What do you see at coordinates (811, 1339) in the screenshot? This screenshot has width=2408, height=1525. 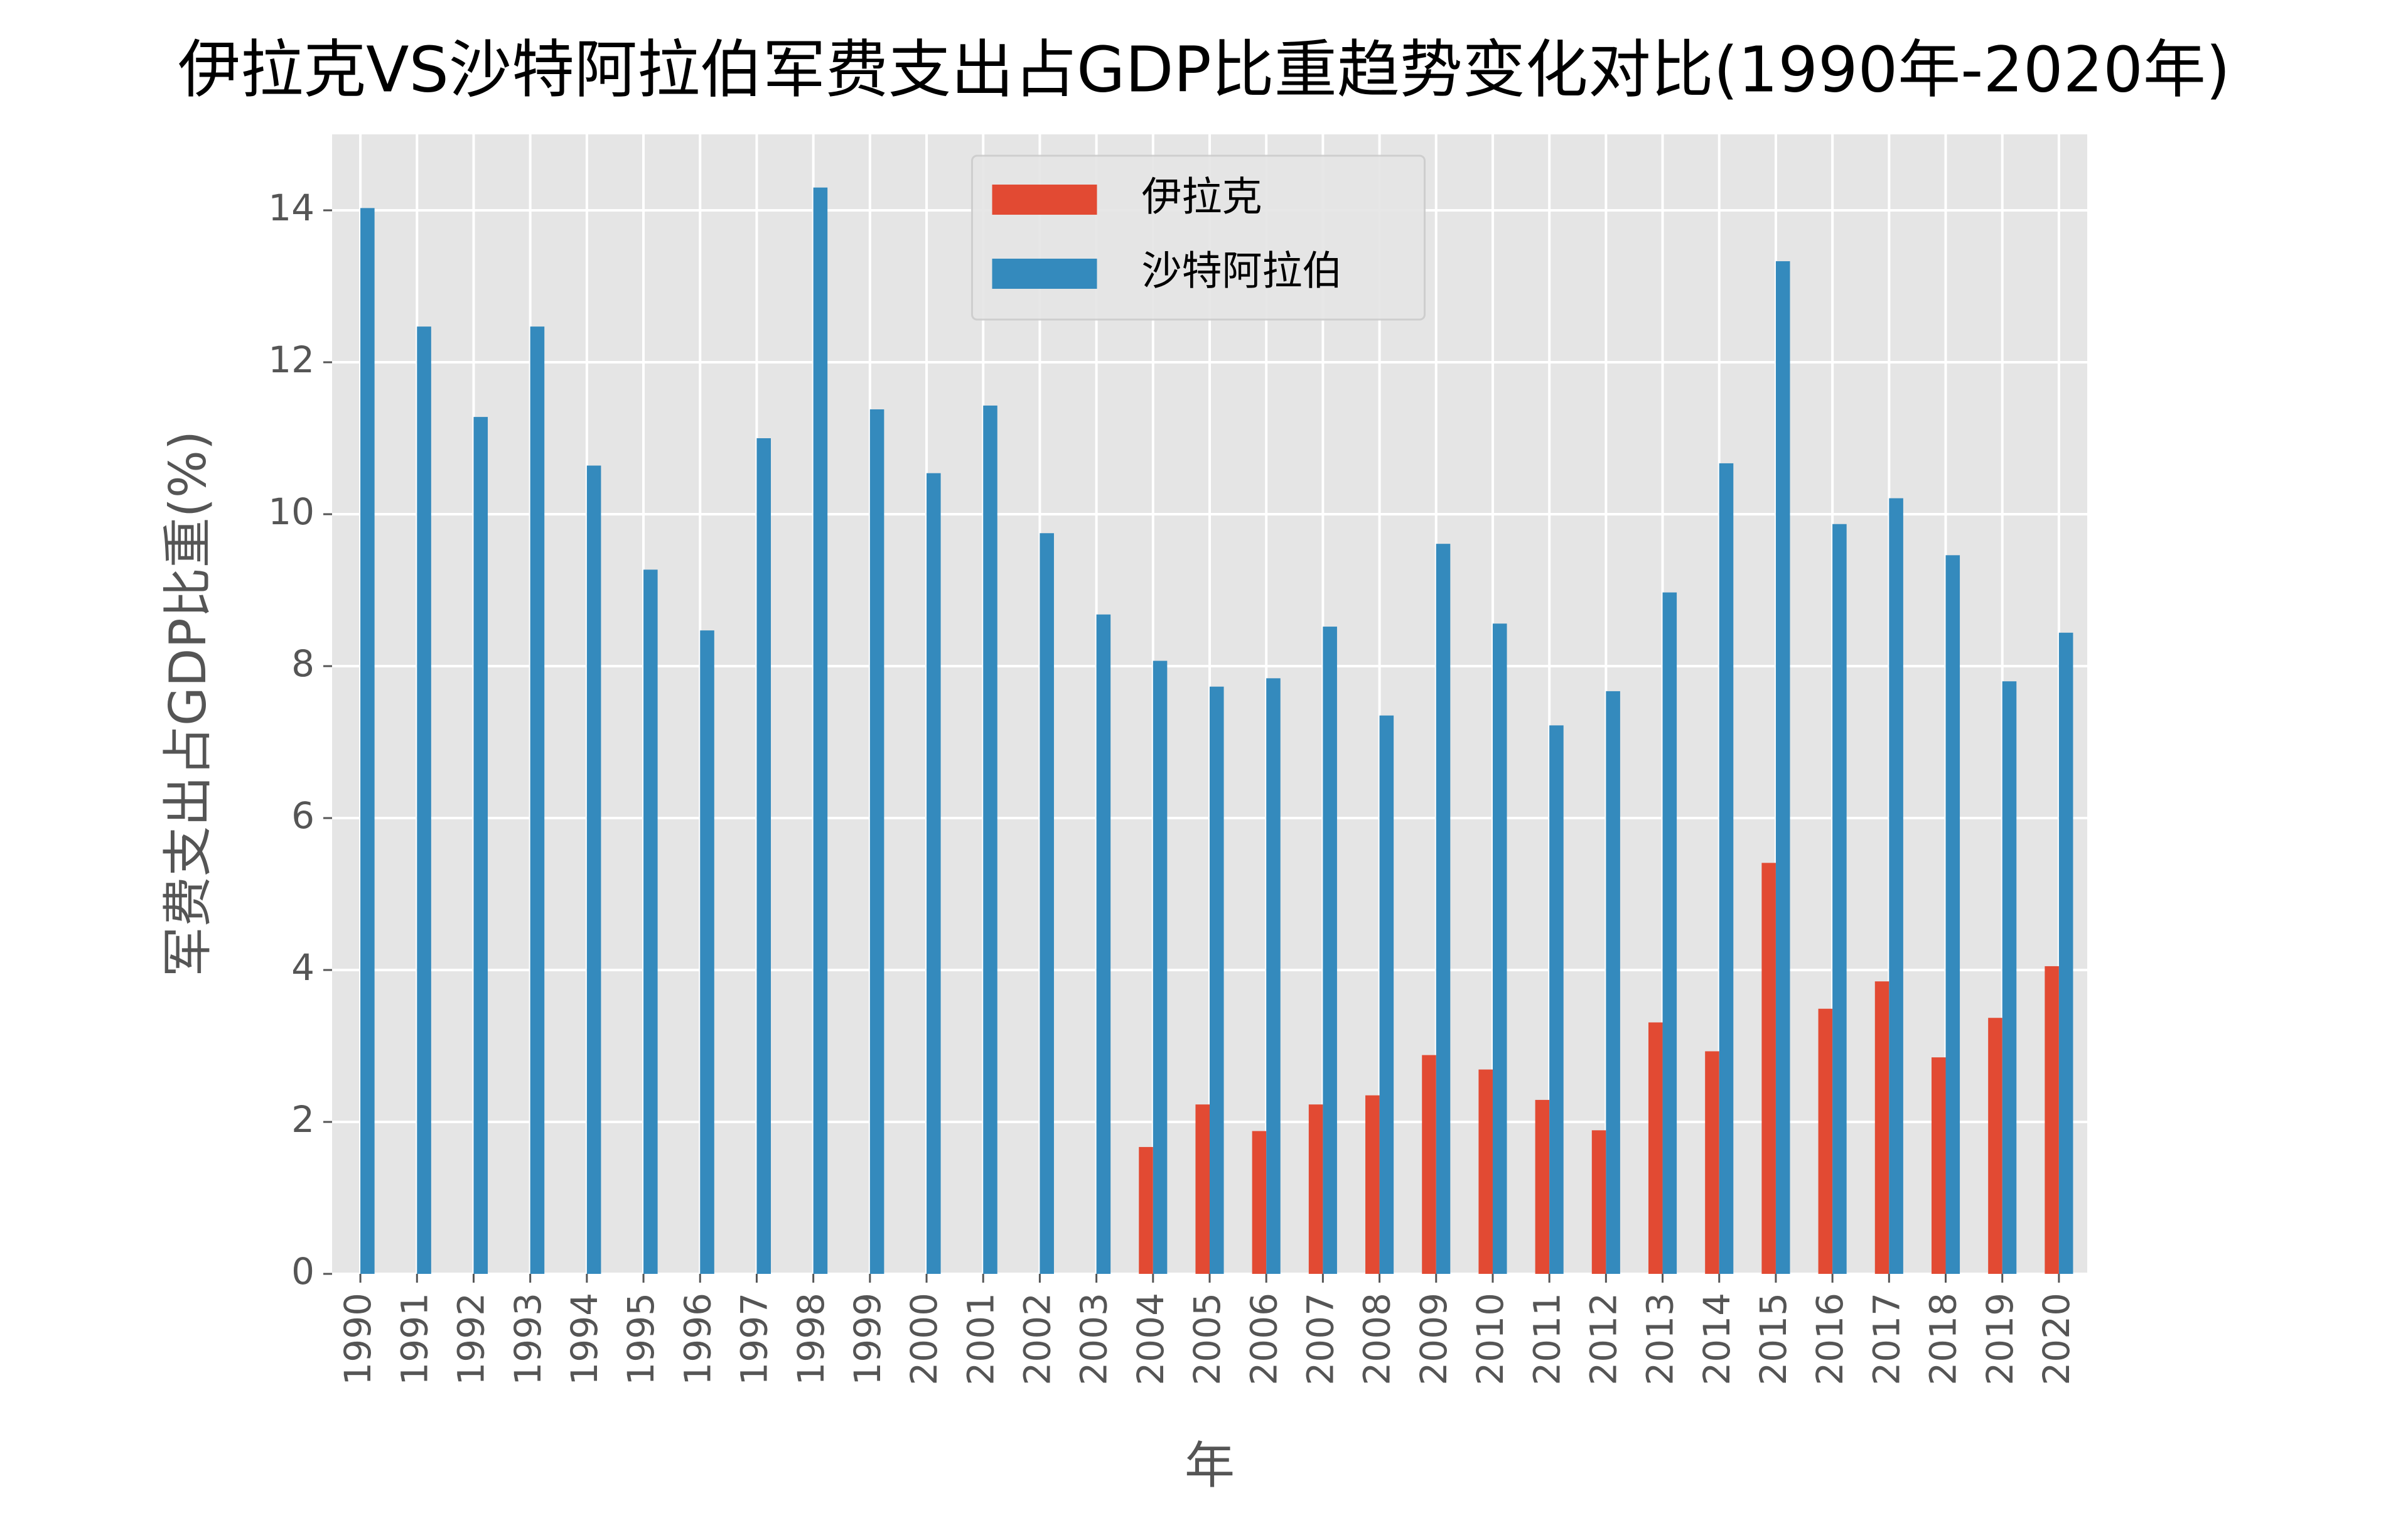 I see `x-tick-label: 1998` at bounding box center [811, 1339].